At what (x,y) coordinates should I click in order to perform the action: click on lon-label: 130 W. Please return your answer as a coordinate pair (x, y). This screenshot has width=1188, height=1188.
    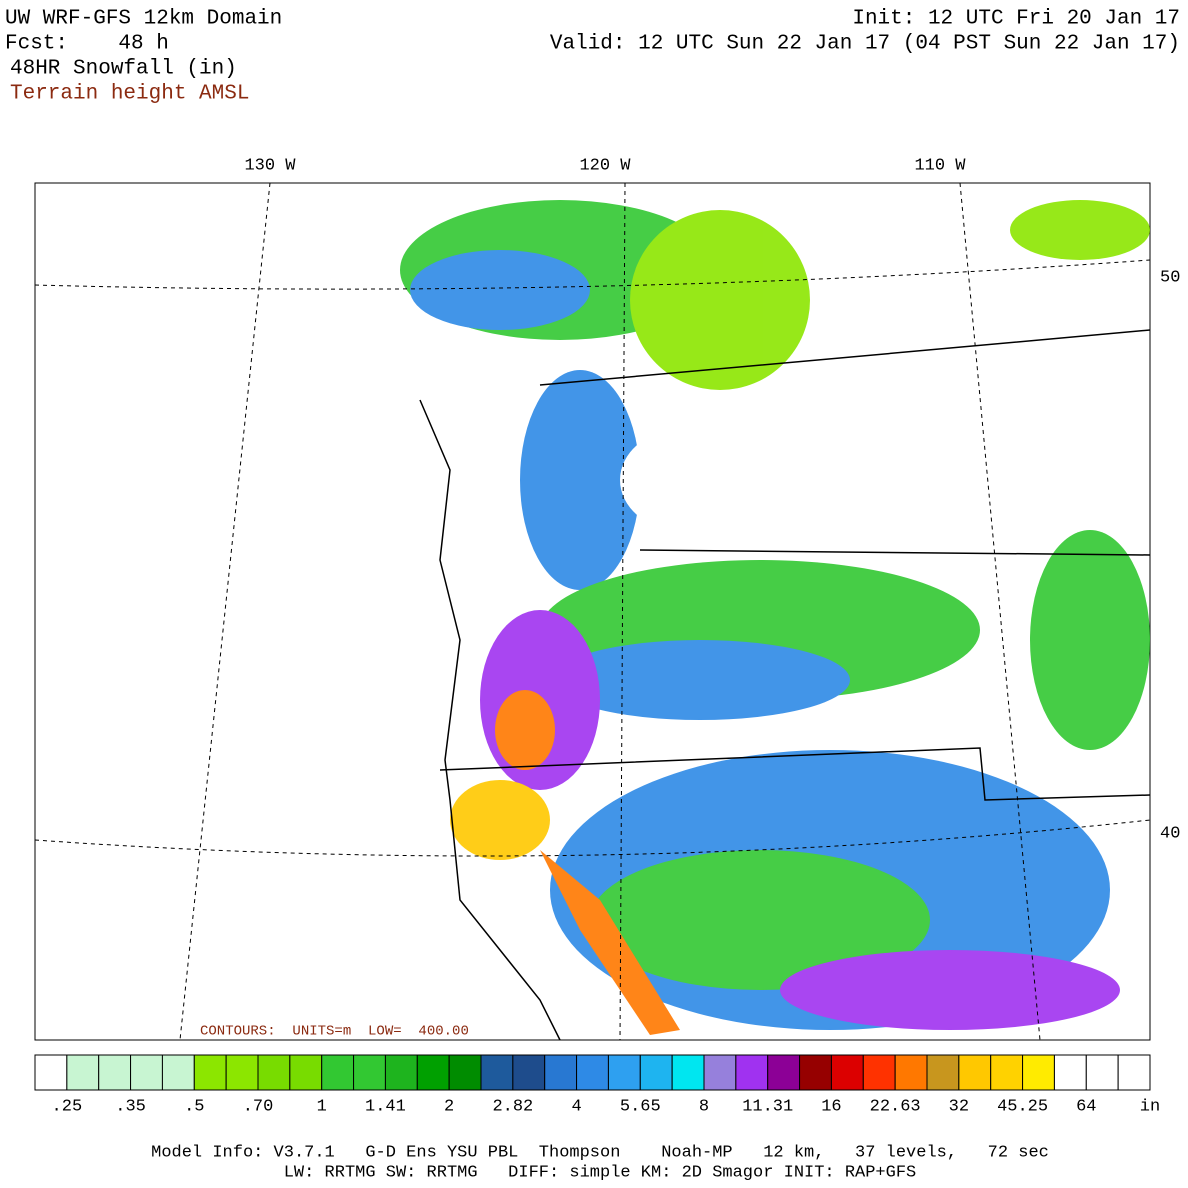
    Looking at the image, I should click on (270, 165).